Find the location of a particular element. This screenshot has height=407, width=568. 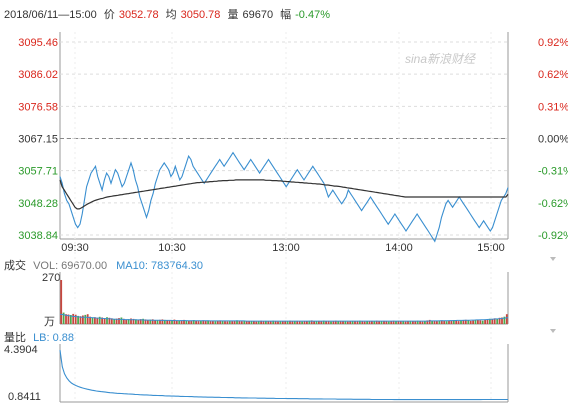

price-tick-right: 0.62% is located at coordinates (553, 75).